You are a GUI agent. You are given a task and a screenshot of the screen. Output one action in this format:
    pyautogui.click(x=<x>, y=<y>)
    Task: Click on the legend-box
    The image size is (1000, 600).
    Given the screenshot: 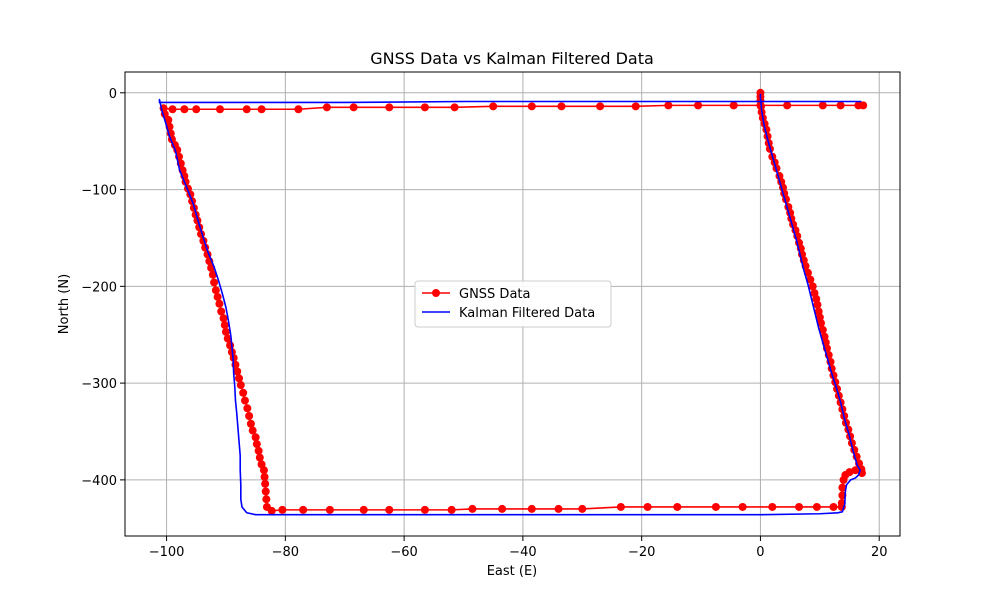 What is the action you would take?
    pyautogui.click(x=513, y=304)
    